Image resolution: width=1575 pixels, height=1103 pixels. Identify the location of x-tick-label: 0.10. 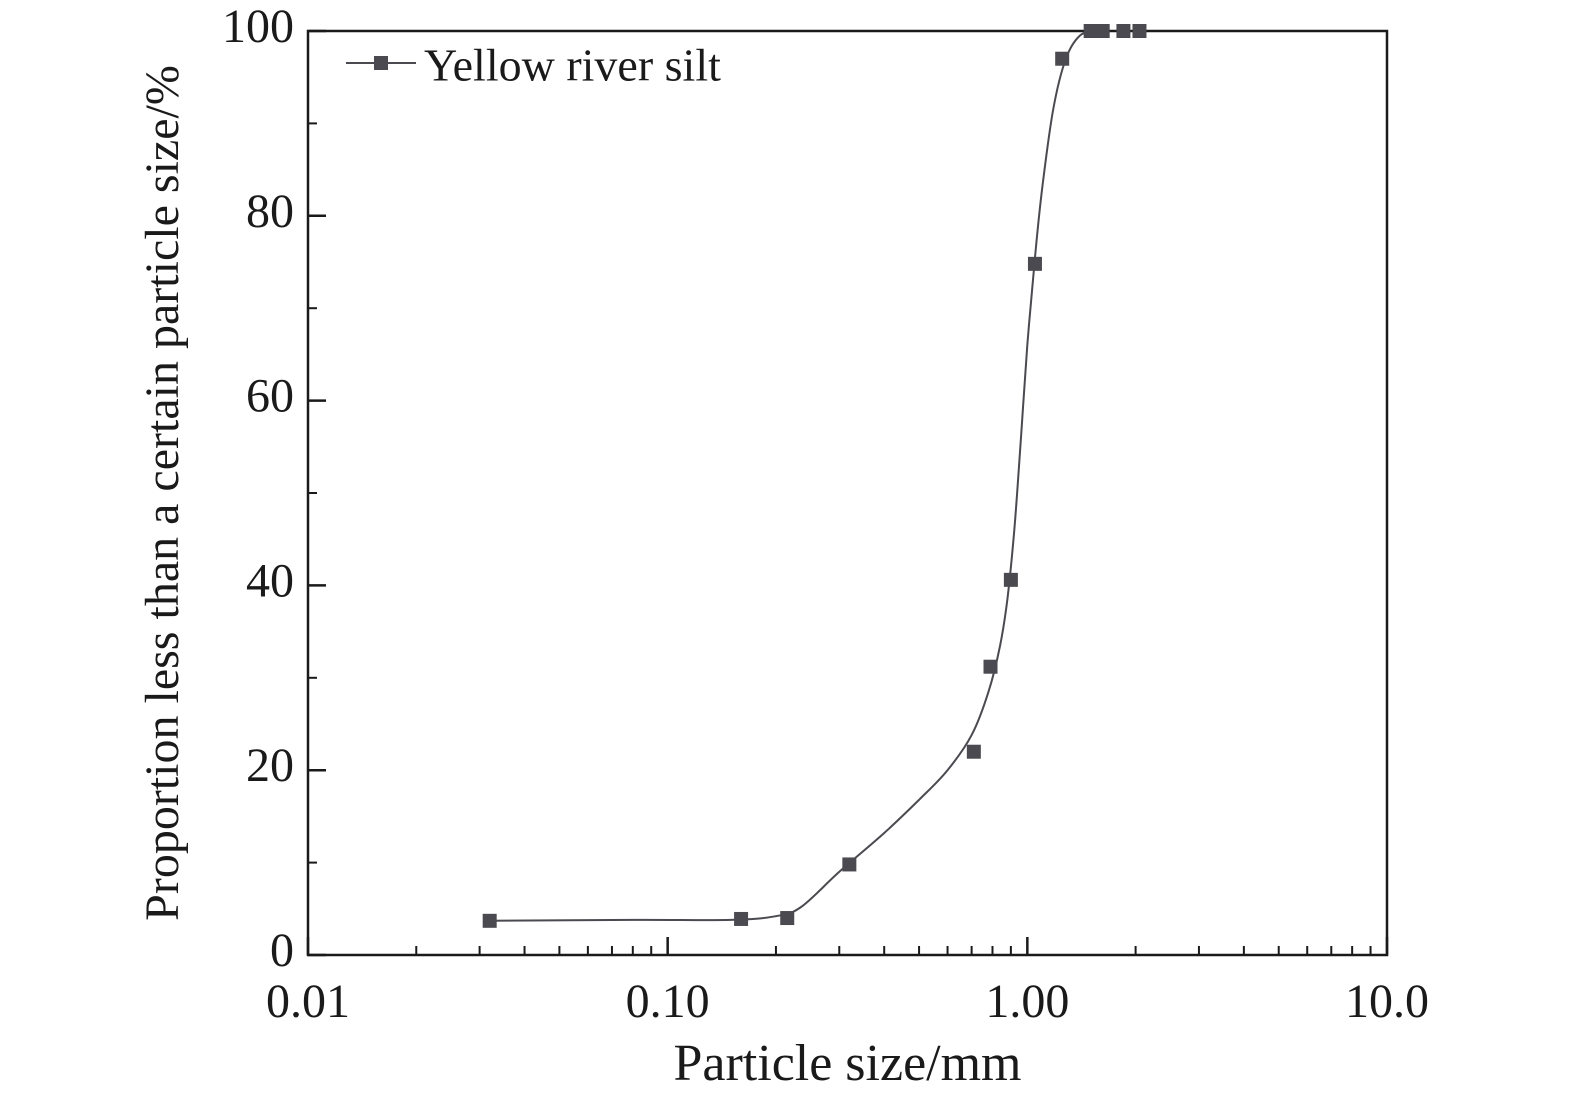
(668, 1001).